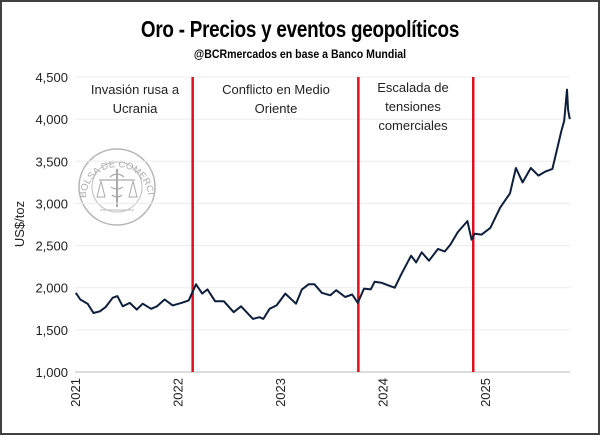 This screenshot has height=435, width=600. What do you see at coordinates (51, 372) in the screenshot?
I see `y-tick-label: 1,000` at bounding box center [51, 372].